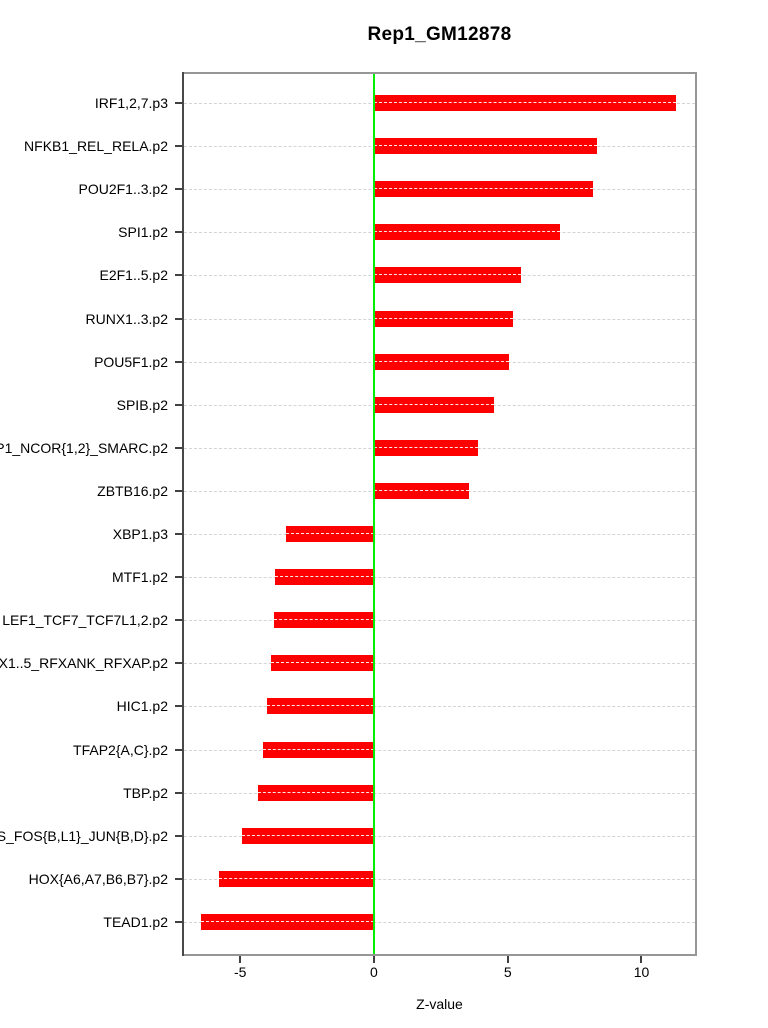 The image size is (768, 1028). I want to click on y-axis-category-label: E2F1..5.p2, so click(134, 275).